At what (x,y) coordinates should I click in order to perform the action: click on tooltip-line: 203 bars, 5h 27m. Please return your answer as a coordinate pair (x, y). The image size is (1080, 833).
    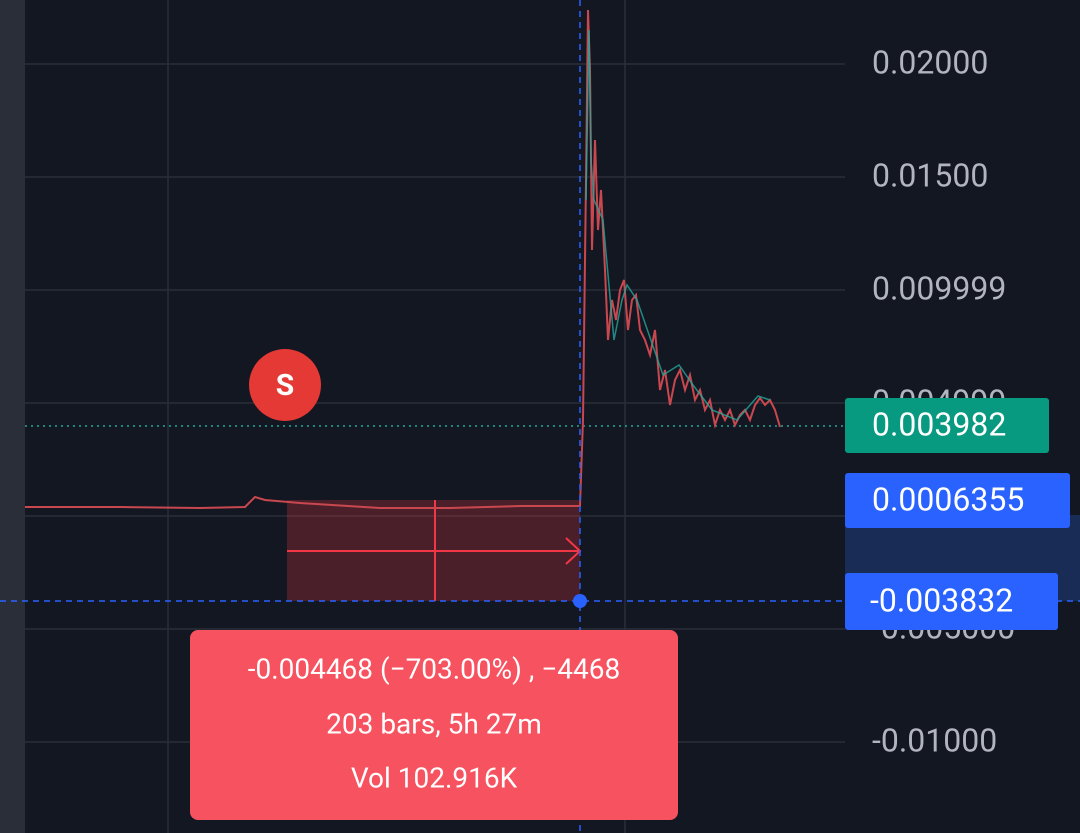
    Looking at the image, I should click on (434, 723).